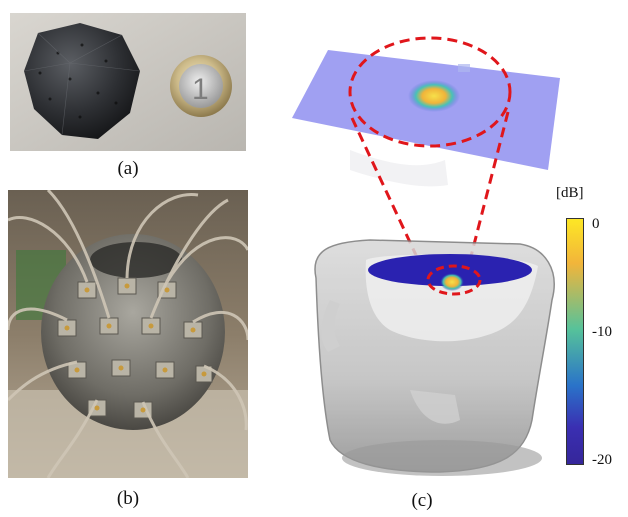  What do you see at coordinates (128, 82) in the screenshot?
I see `photo-phantom-and-coin: 1` at bounding box center [128, 82].